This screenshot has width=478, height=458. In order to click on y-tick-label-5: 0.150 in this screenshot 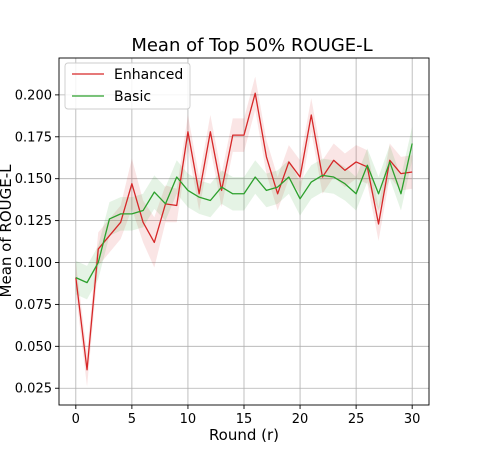, I will do `click(33, 179)`.